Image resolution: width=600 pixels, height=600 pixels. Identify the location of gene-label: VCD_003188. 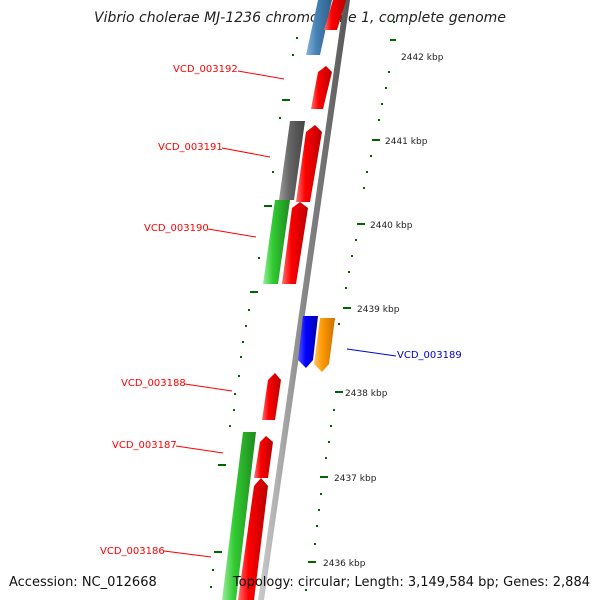
(153, 383).